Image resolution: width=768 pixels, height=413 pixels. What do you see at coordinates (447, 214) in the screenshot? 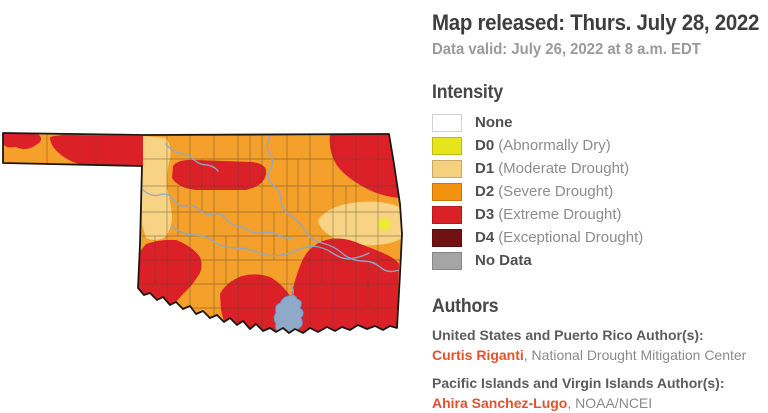
I see `d3-swatch` at bounding box center [447, 214].